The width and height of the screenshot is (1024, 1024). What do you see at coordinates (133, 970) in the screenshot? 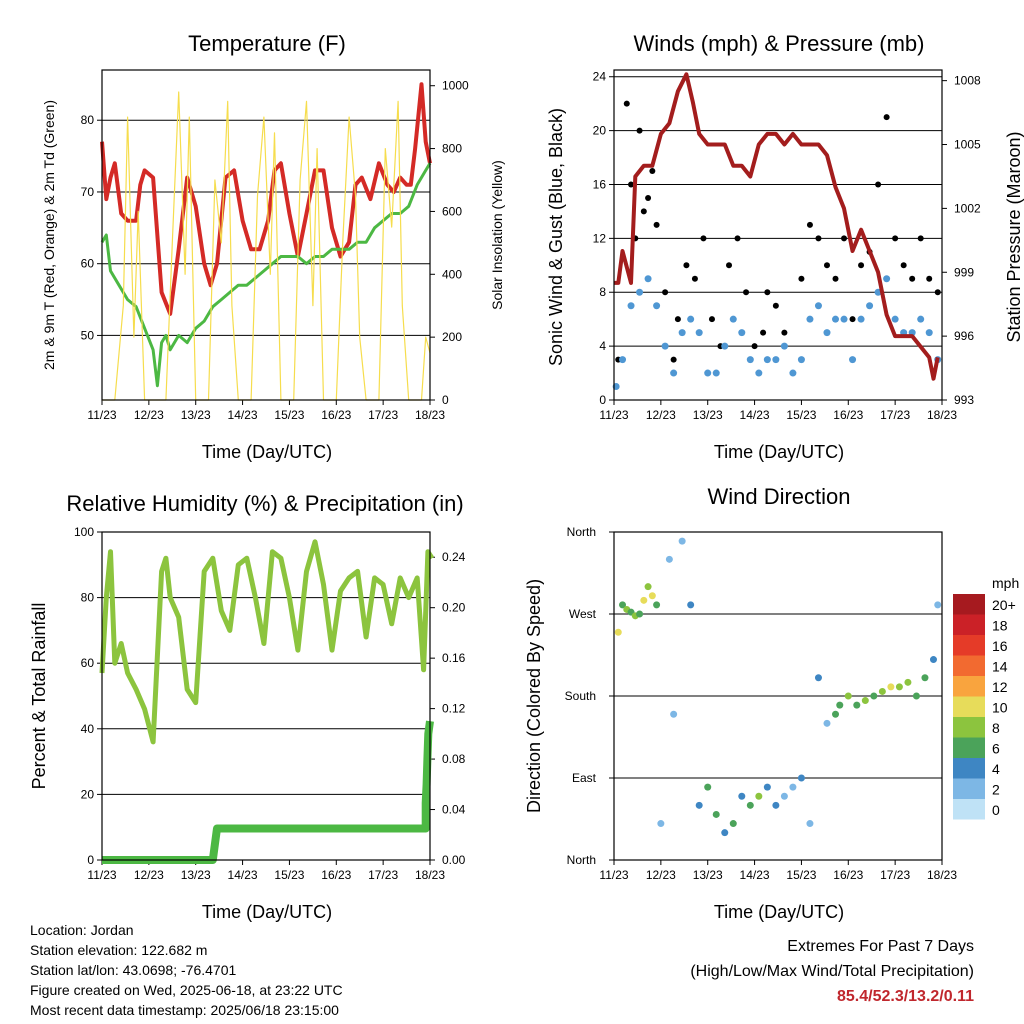
I see `station-latlon: Station lat/lon: 43.0698; -76.4701` at bounding box center [133, 970].